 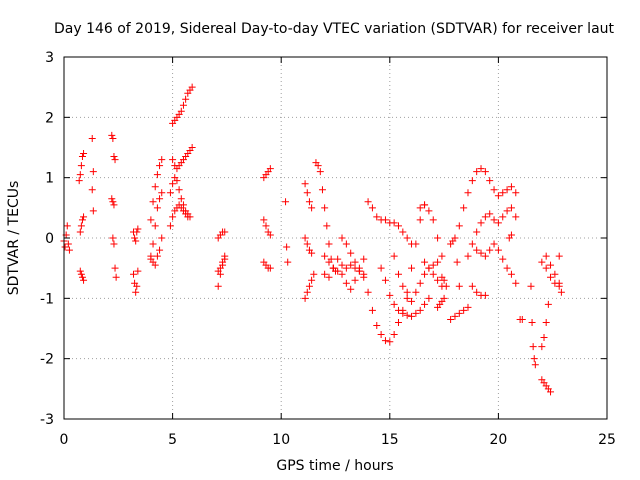 I want to click on x-tick-label: 15, so click(x=390, y=440).